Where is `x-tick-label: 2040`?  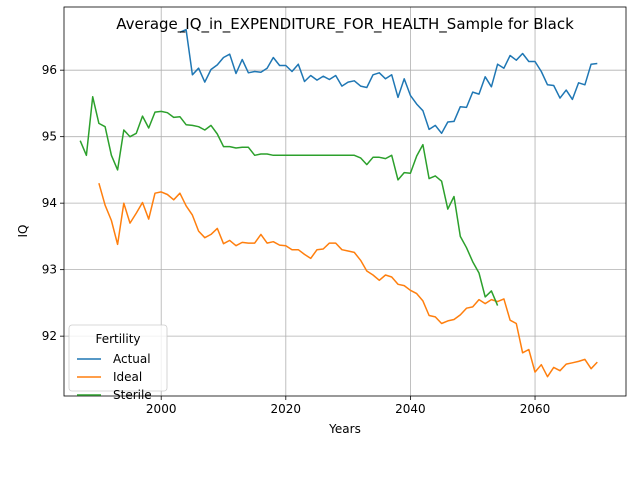
x-tick-label: 2040 is located at coordinates (410, 409).